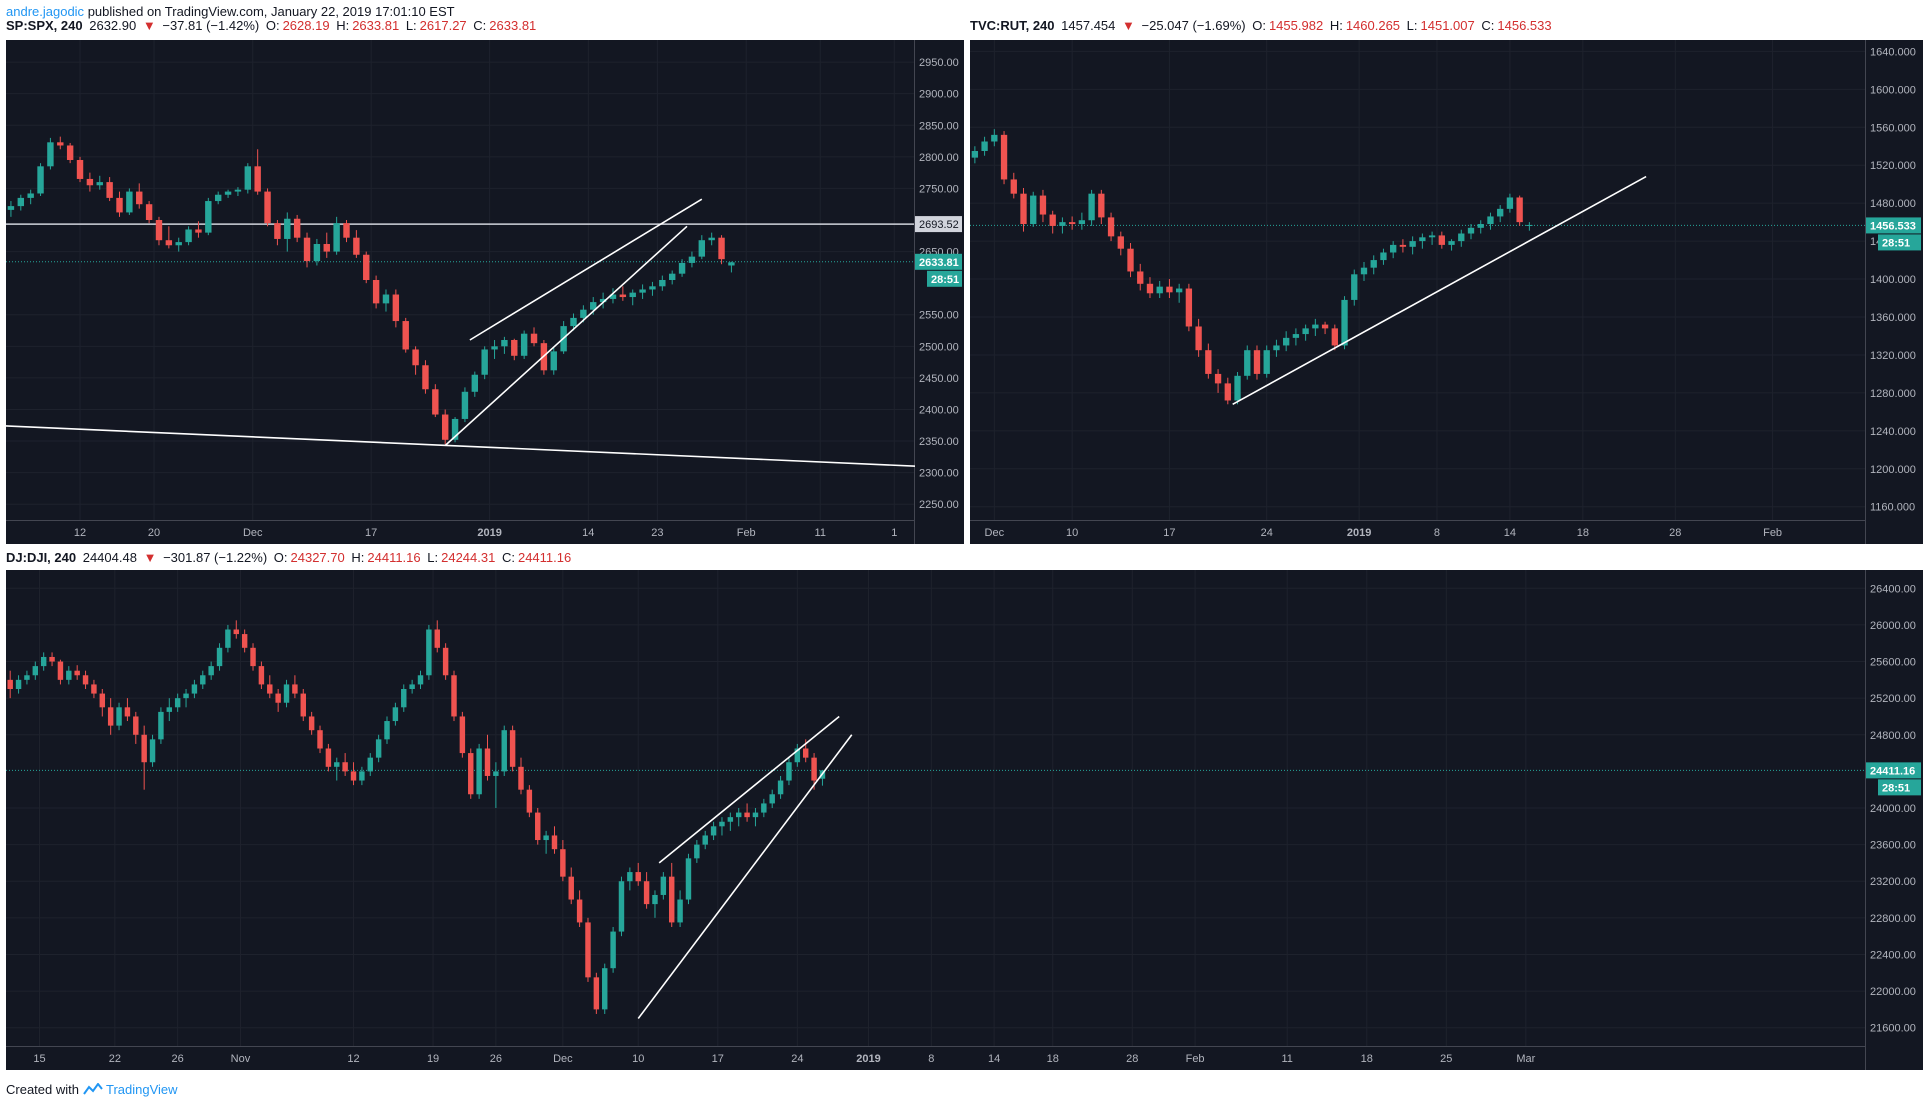 This screenshot has width=1929, height=1108. What do you see at coordinates (215, 557) in the screenshot?
I see `change-value: −301.87 (−1.22%)` at bounding box center [215, 557].